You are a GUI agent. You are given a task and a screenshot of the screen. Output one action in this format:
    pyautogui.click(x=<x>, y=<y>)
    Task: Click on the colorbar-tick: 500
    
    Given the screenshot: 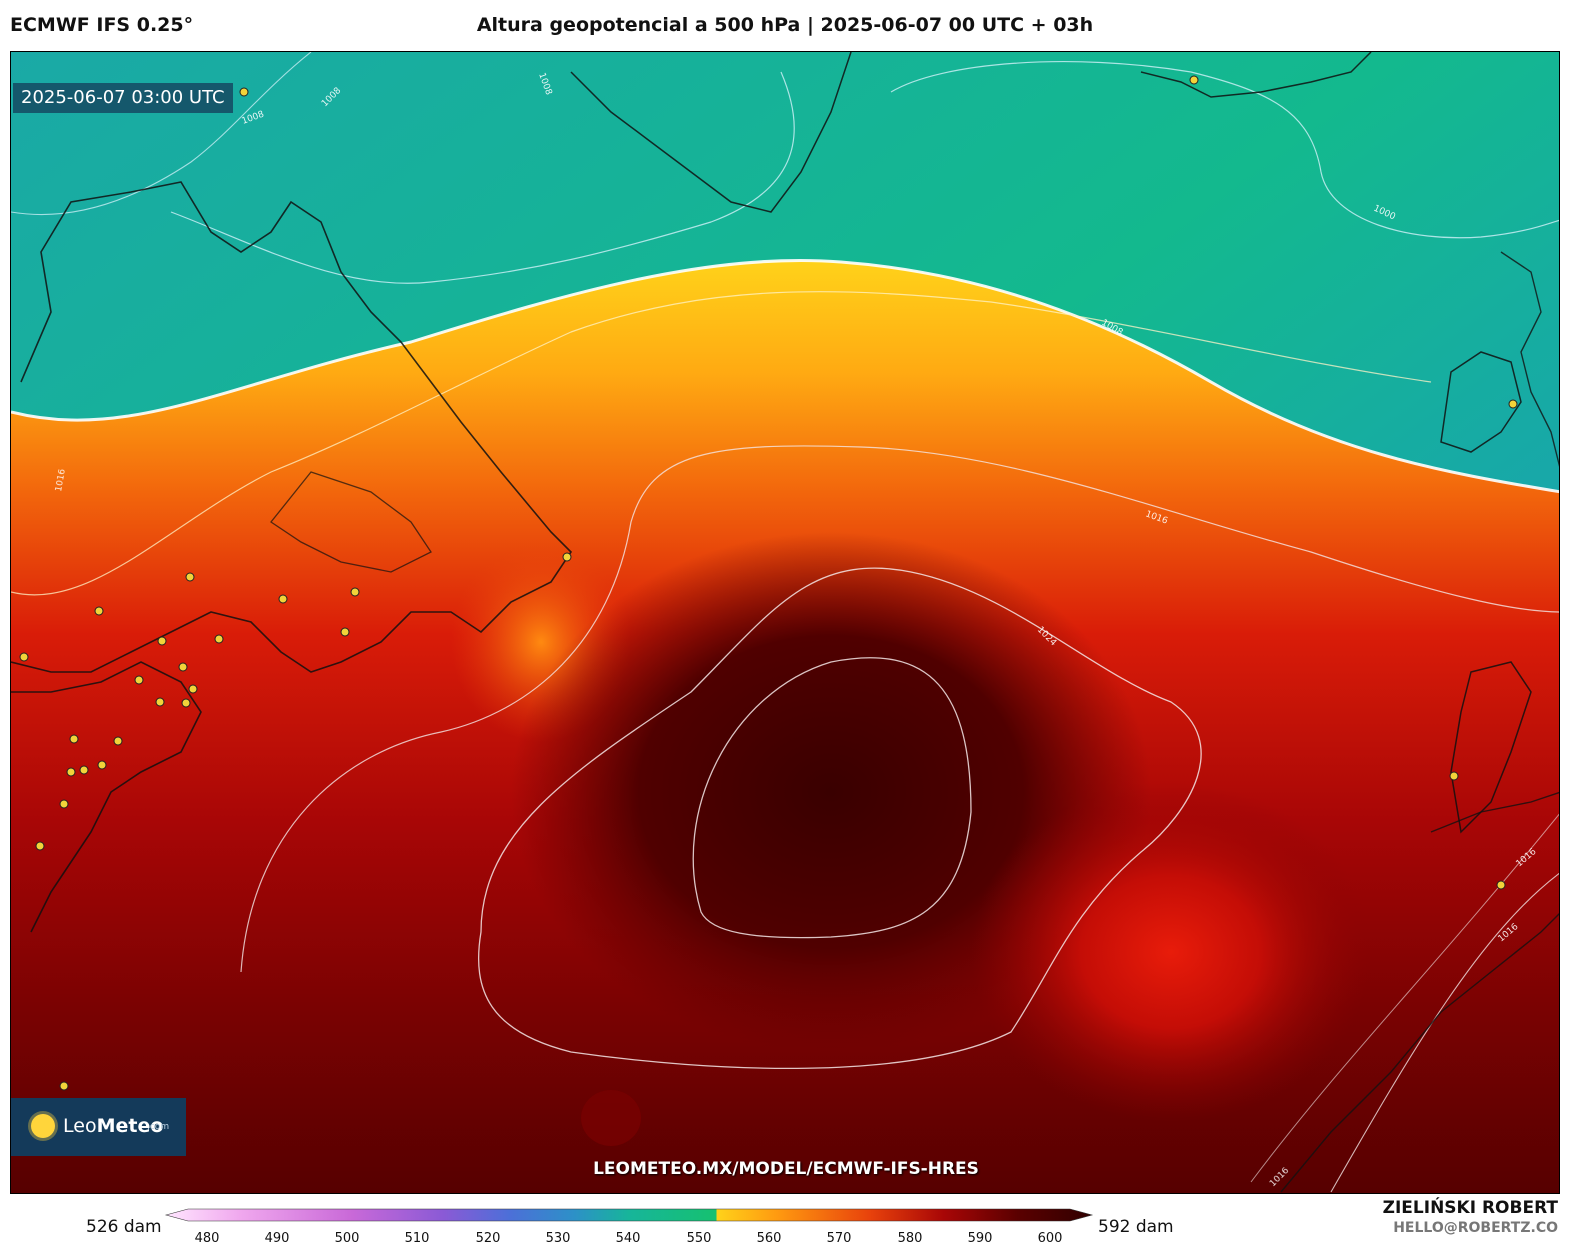 What is the action you would take?
    pyautogui.click(x=347, y=1238)
    